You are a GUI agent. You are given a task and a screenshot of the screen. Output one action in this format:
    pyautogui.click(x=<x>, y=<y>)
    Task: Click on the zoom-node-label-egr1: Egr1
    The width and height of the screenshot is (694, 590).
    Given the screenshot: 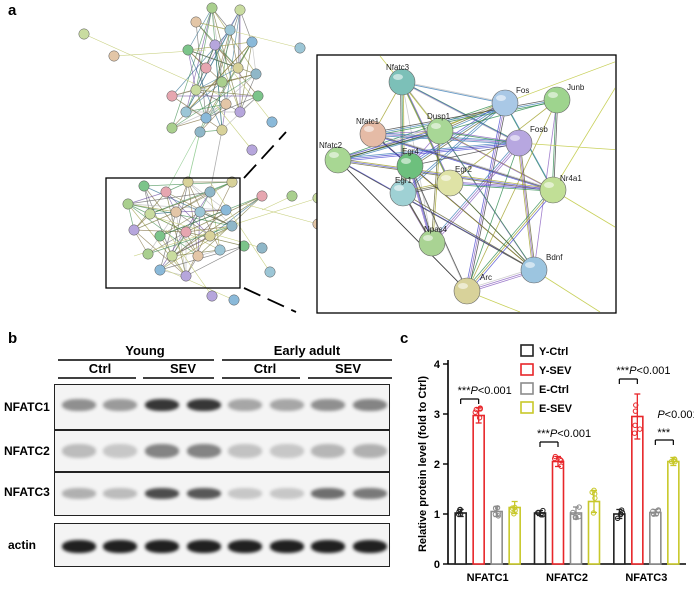 What is the action you would take?
    pyautogui.click(x=403, y=180)
    